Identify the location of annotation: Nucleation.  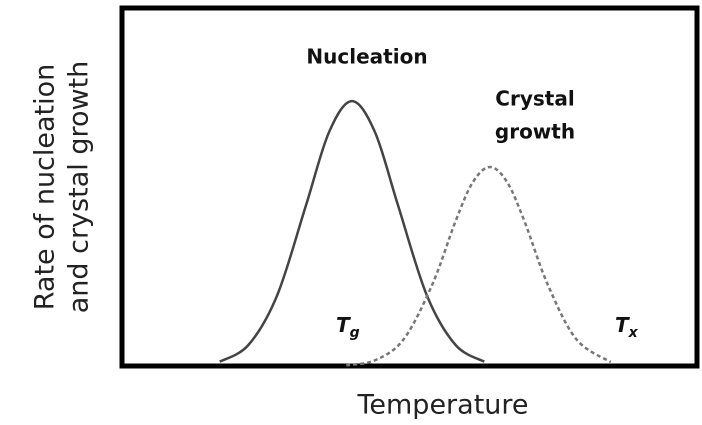
(366, 57).